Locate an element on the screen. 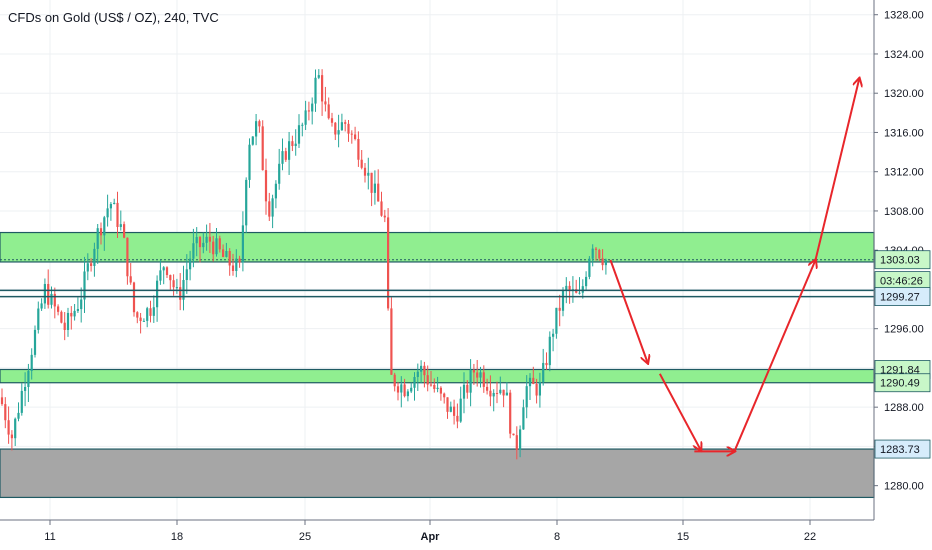 The image size is (932, 550). svg-text: 03:46:26 is located at coordinates (901, 282).